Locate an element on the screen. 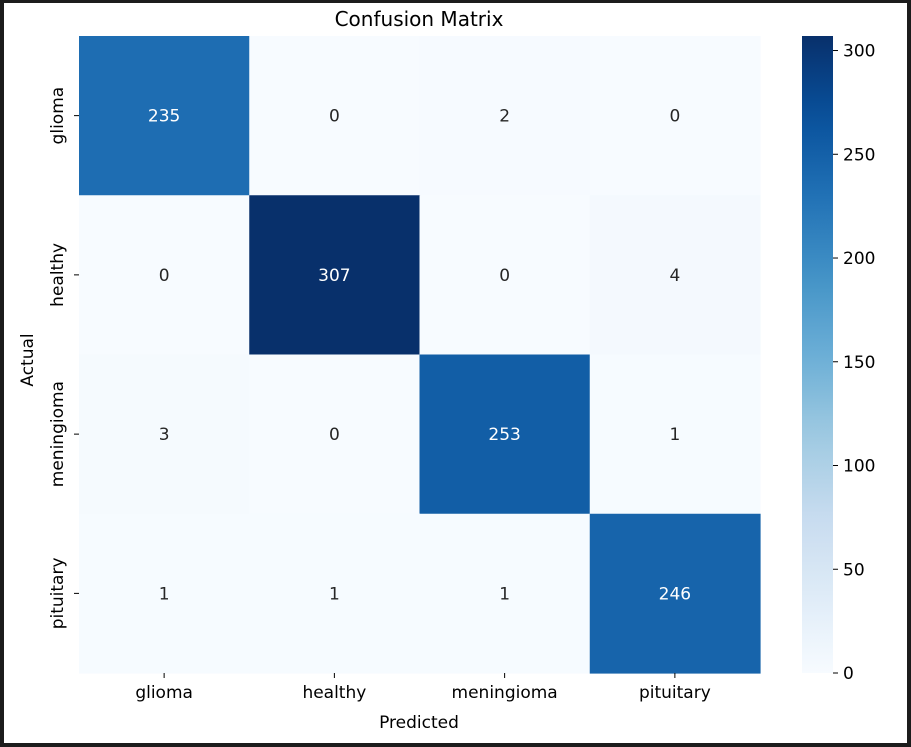 The image size is (911, 747). cell-value-label: 2 is located at coordinates (504, 117).